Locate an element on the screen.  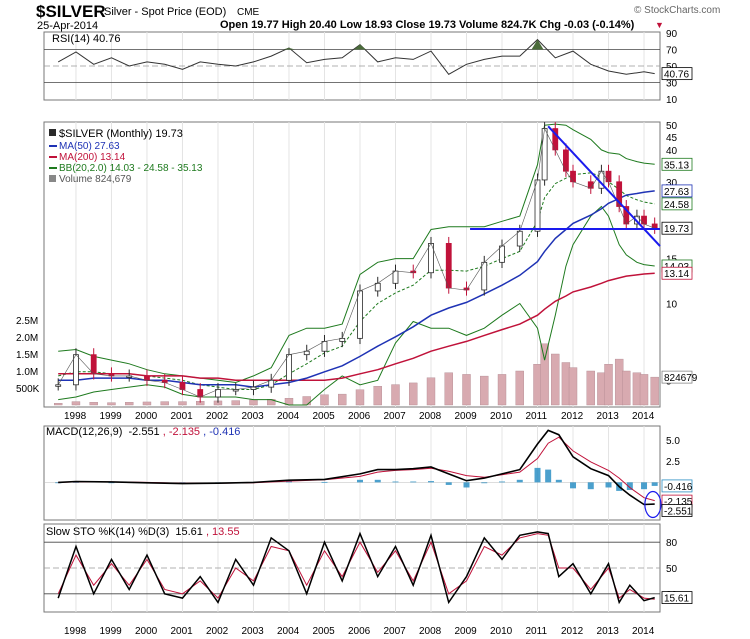
x-tick-label: 2000 is located at coordinates (146, 631).